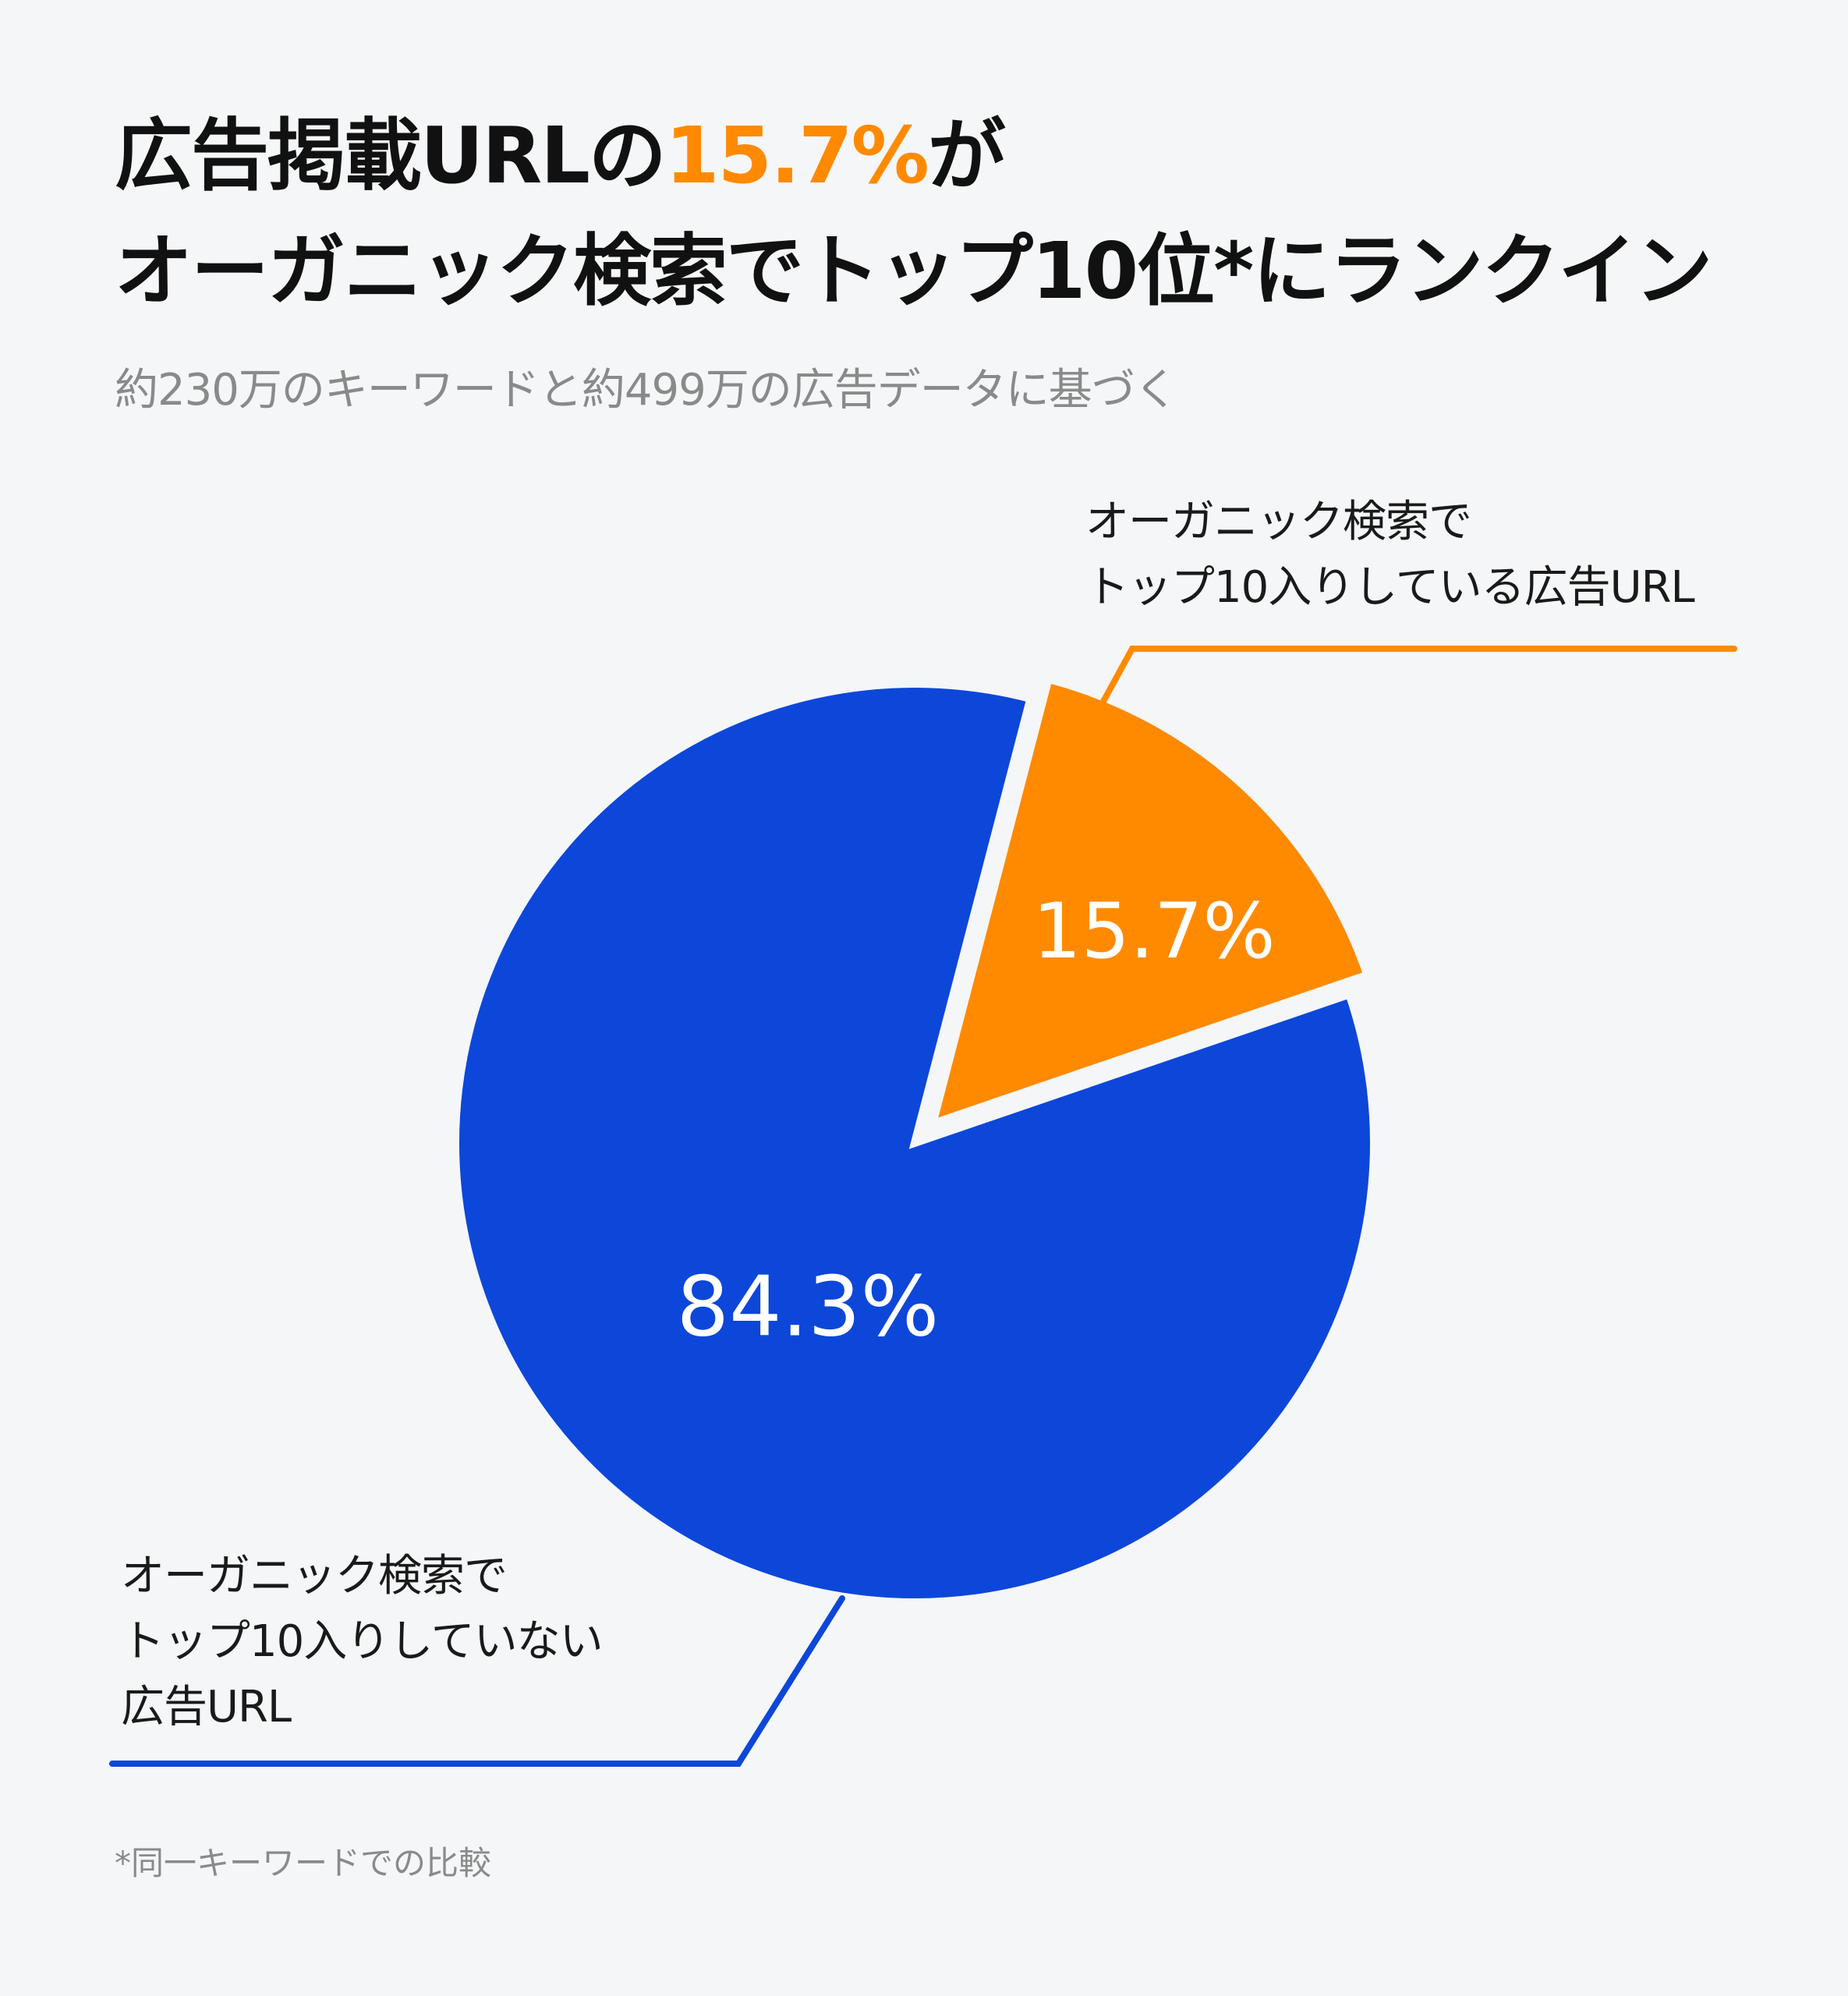 The image size is (1848, 1996). I want to click on title-text: 広告掲載URLの, so click(391, 155).